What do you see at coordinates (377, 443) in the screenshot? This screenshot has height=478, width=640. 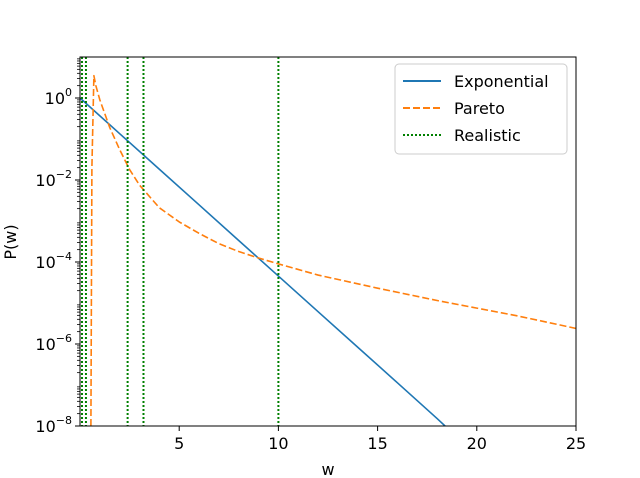 I see `x-tick-label: 15` at bounding box center [377, 443].